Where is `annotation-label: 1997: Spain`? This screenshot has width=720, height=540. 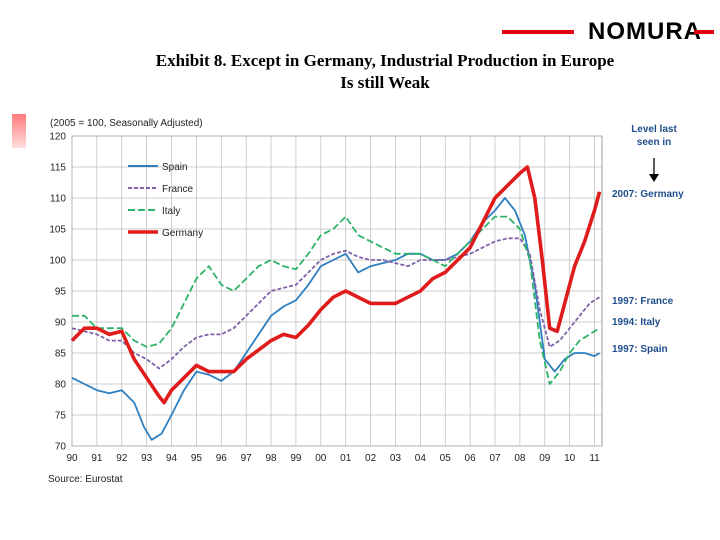 annotation-label: 1997: Spain is located at coordinates (640, 349).